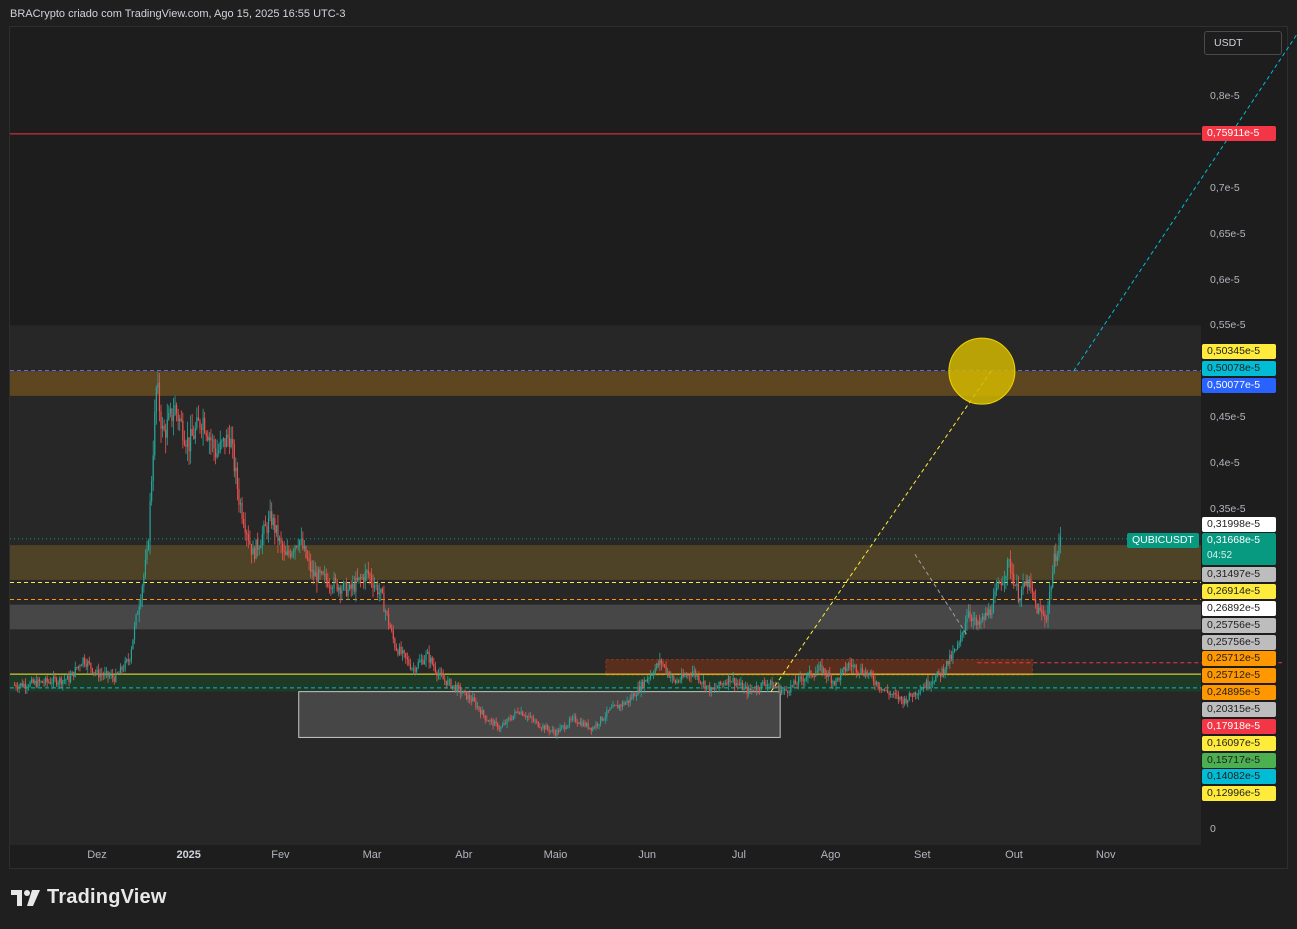 The width and height of the screenshot is (1297, 929). Describe the element at coordinates (1239, 549) in the screenshot. I see `current-price-tag: 0,31668e-5 04:52` at that location.